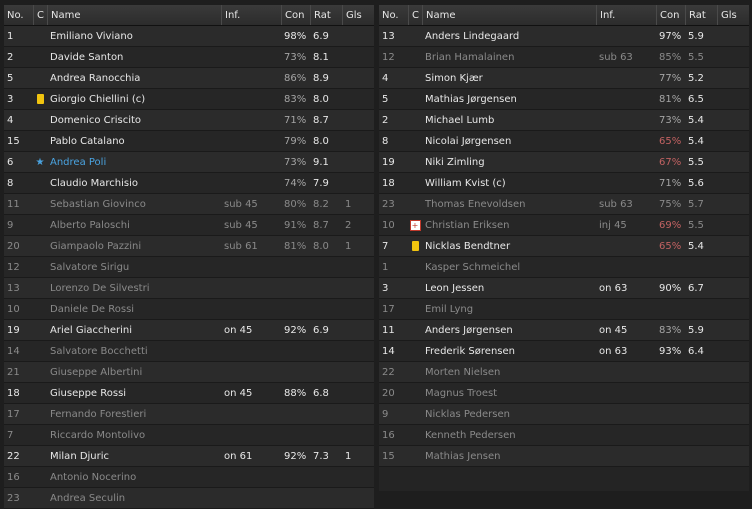 The image size is (752, 509). What do you see at coordinates (88, 498) in the screenshot?
I see `player-name: Andrea Seculin` at bounding box center [88, 498].